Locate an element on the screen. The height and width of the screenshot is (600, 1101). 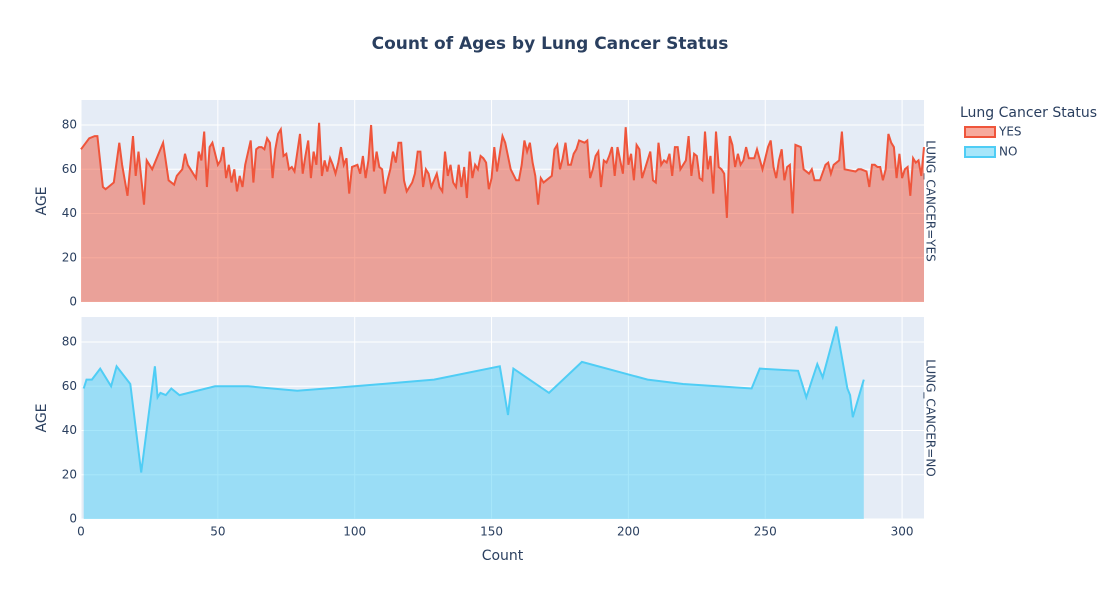
chart-title: Count of Ages by Lung Cancer Status is located at coordinates (550, 44).